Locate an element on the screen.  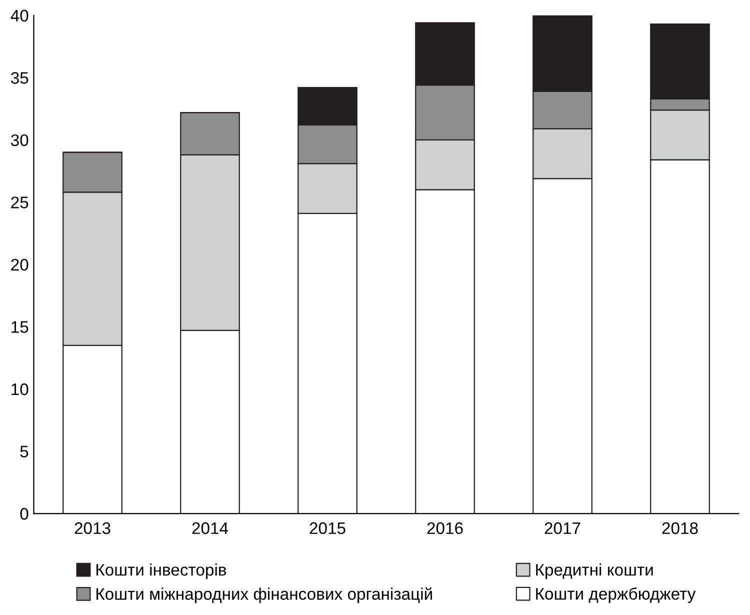
x-tick-label: 2014 is located at coordinates (210, 528).